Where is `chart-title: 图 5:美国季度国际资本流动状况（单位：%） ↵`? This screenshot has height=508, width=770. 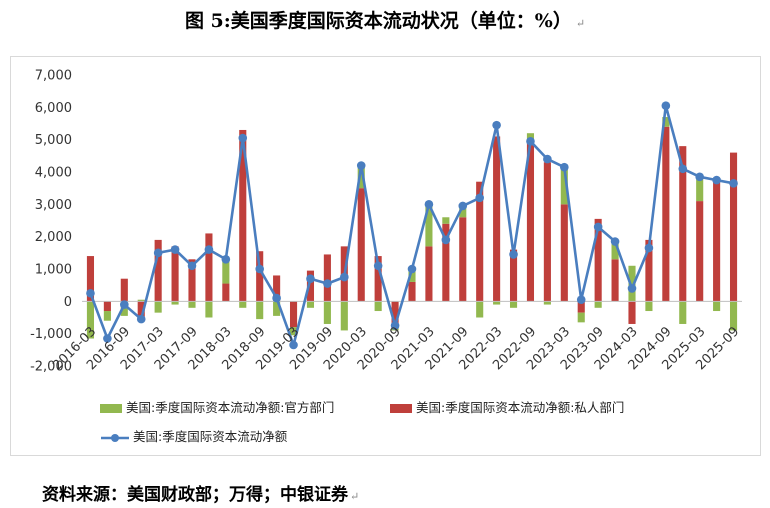 chart-title: 图 5:美国季度国际资本流动状况（单位：%） ↵ is located at coordinates (385, 19).